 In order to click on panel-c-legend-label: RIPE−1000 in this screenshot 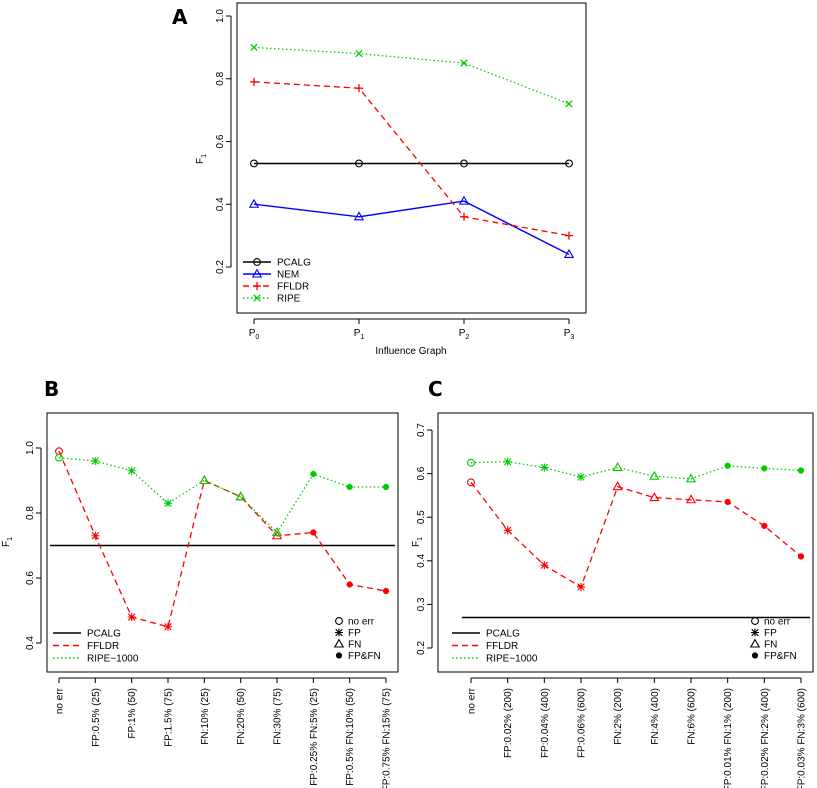, I will do `click(512, 659)`.